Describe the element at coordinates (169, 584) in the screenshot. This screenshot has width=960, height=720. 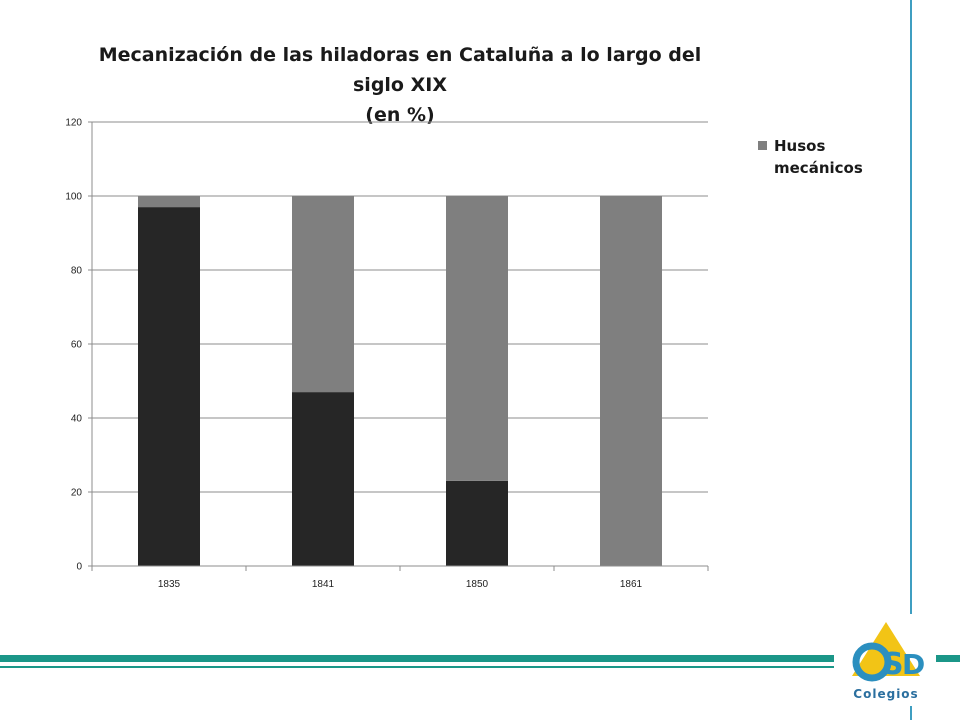
I see `x-tick-label: 1835` at that location.